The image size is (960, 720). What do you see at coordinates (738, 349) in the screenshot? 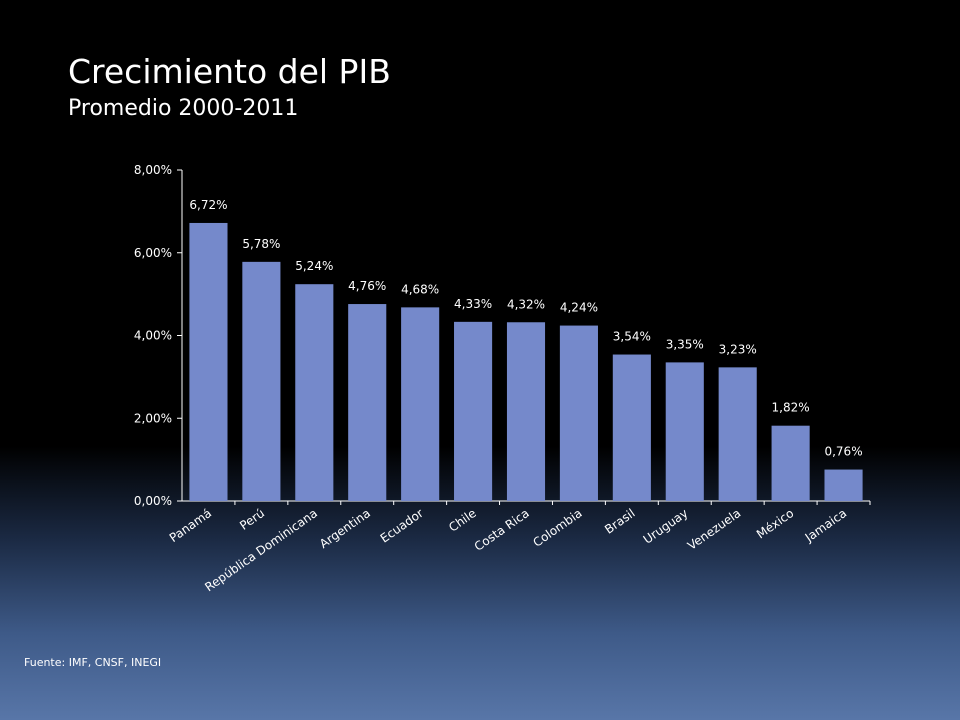
I see `data-label: 3,23%` at bounding box center [738, 349].